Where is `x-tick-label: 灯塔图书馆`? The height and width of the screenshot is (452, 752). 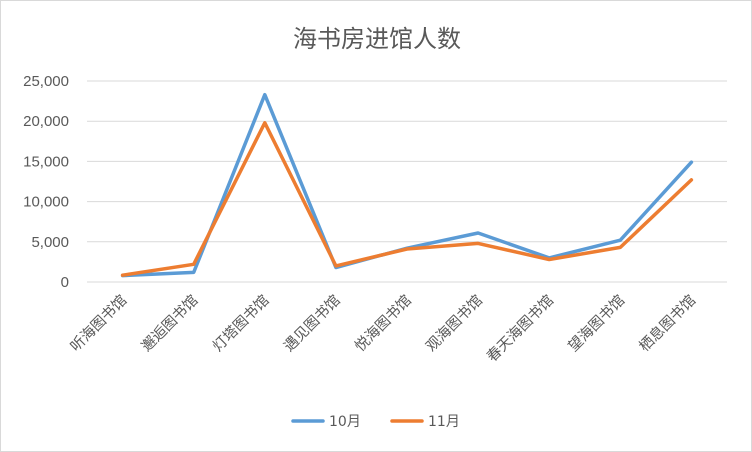 x-tick-label: 灯塔图书馆 is located at coordinates (240, 323).